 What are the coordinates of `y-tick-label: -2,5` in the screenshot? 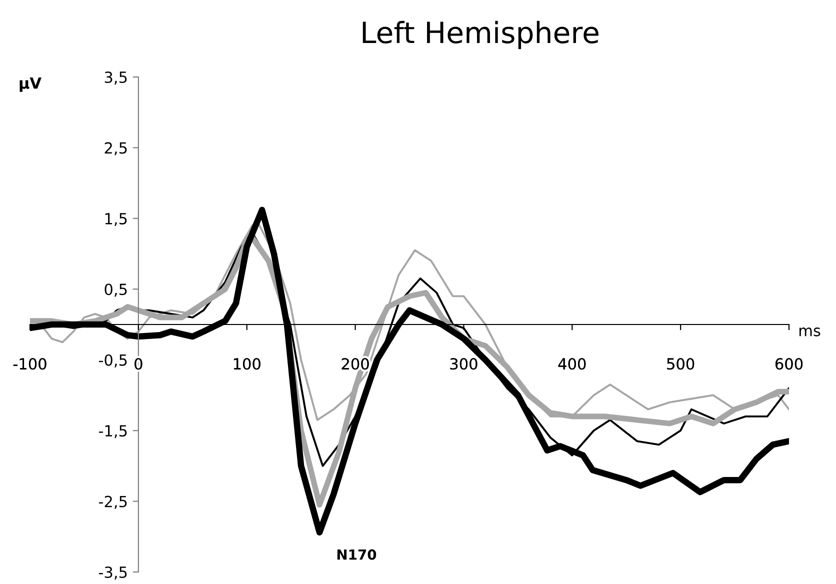 It's located at (112, 502).